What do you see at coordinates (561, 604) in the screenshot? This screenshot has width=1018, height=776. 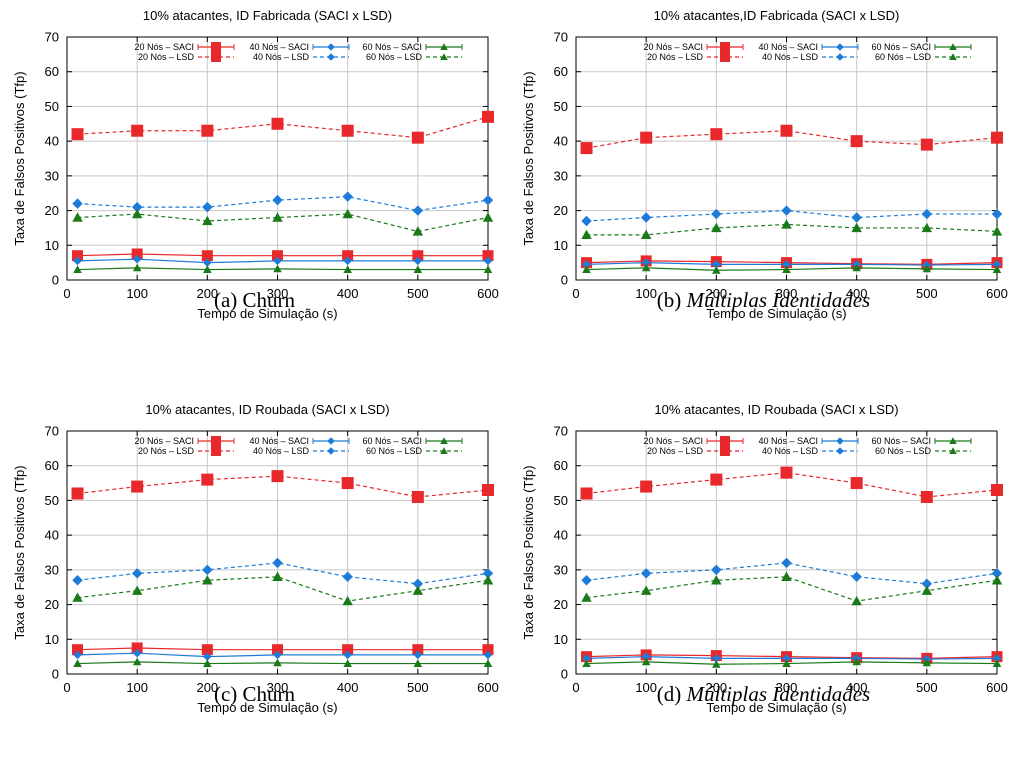 I see `y-tick-label-d-20: 20` at bounding box center [561, 604].